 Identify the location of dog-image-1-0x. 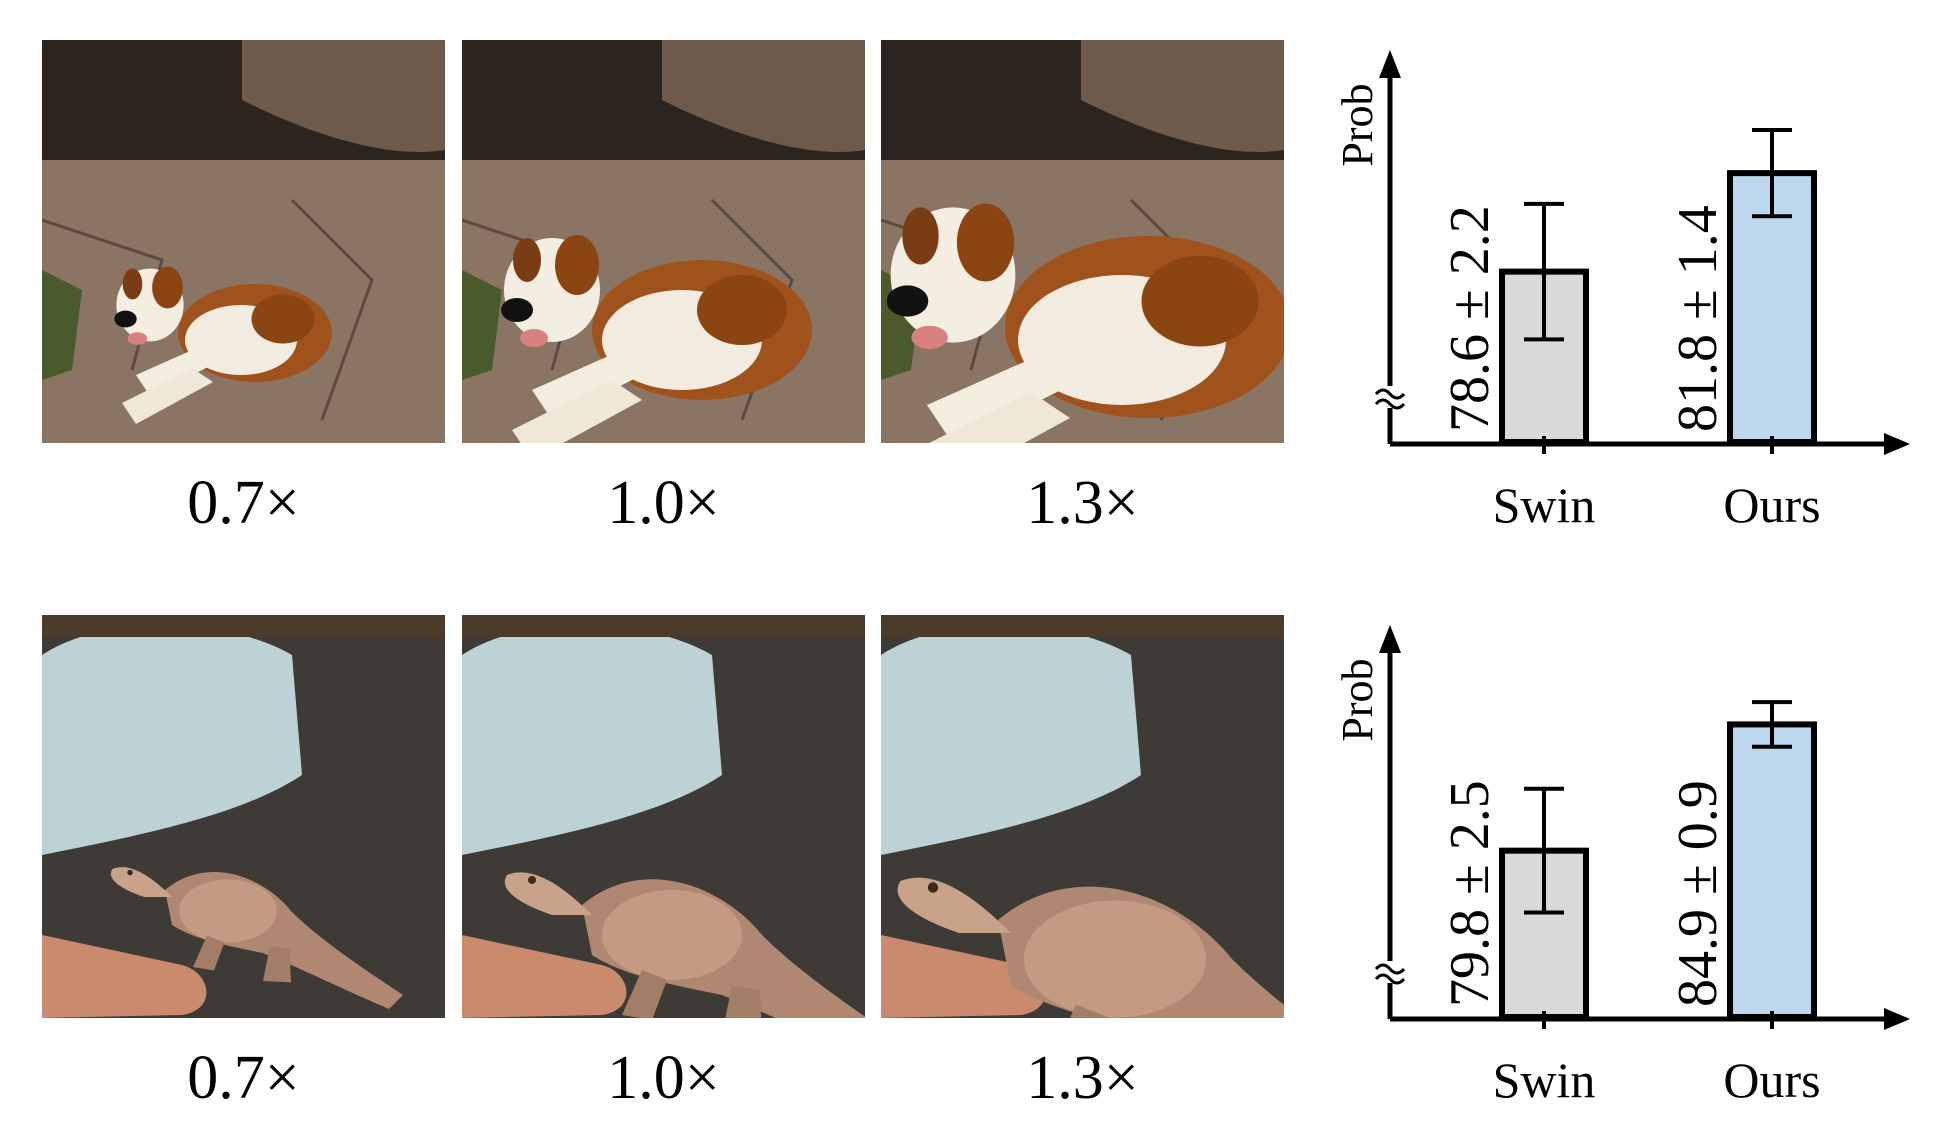
(663, 241).